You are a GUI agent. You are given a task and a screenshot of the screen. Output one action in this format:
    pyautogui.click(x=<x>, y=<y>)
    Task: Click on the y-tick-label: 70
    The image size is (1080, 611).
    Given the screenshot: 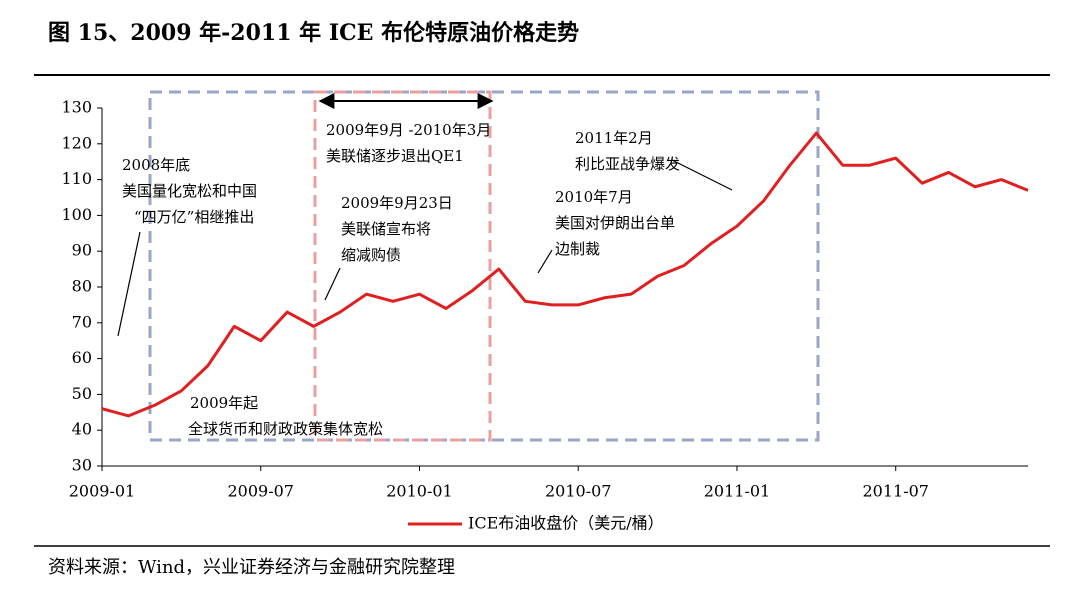 What is the action you would take?
    pyautogui.click(x=82, y=321)
    